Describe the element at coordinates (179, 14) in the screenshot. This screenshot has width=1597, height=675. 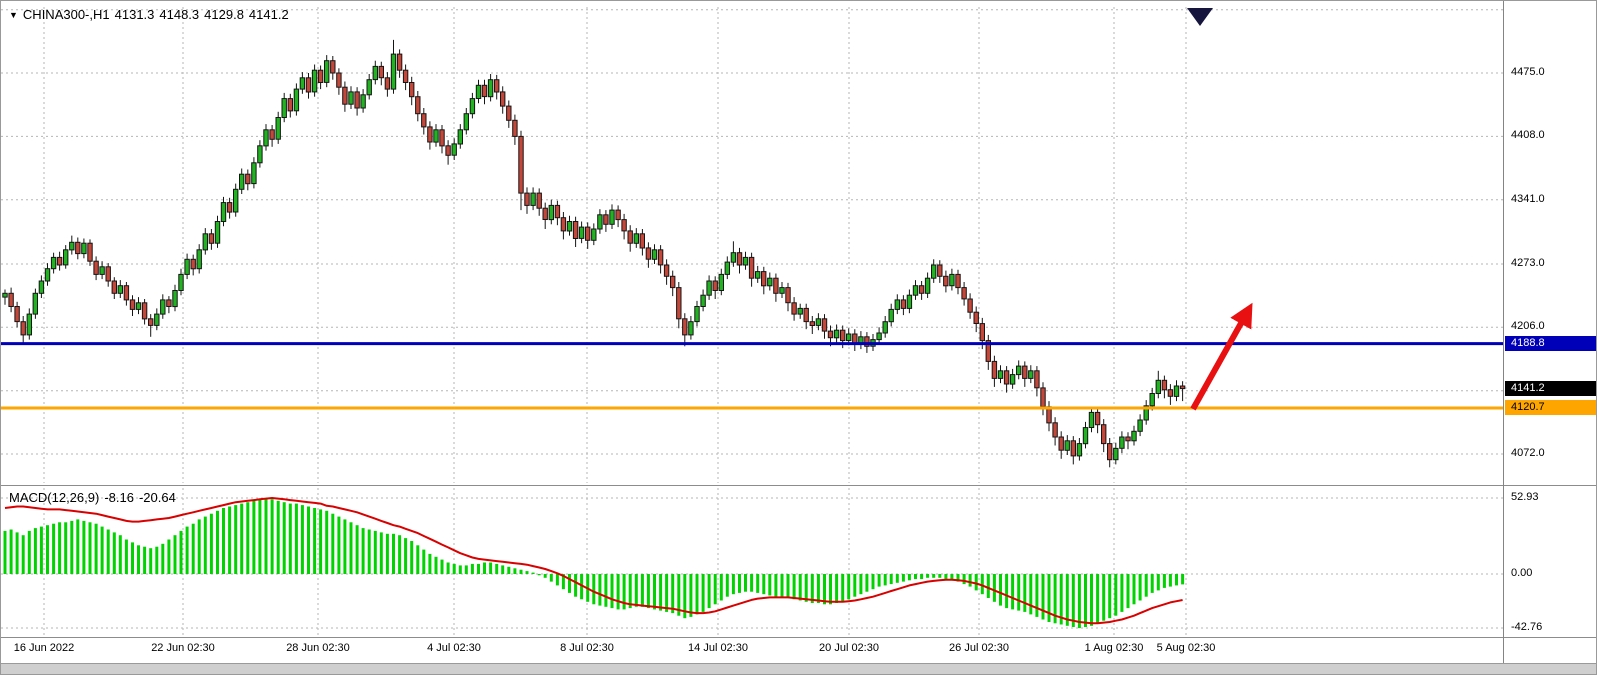
I see `ohlc-high: 4148.3` at that location.